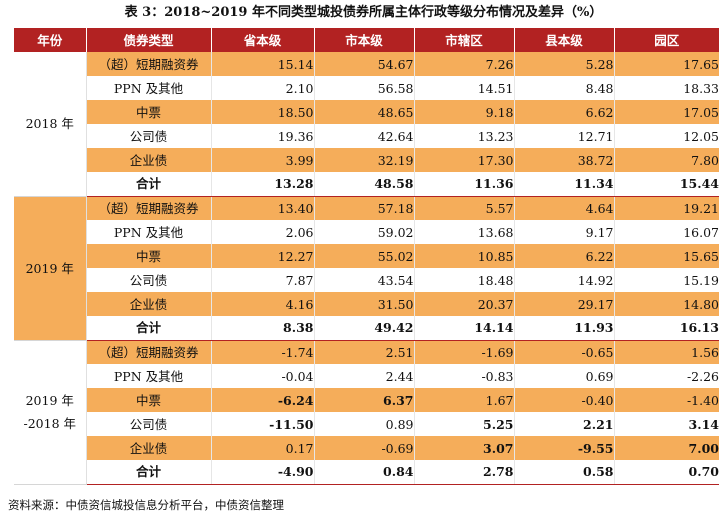  Describe the element at coordinates (263, 64) in the screenshot. I see `value-cell: 15.14` at that location.